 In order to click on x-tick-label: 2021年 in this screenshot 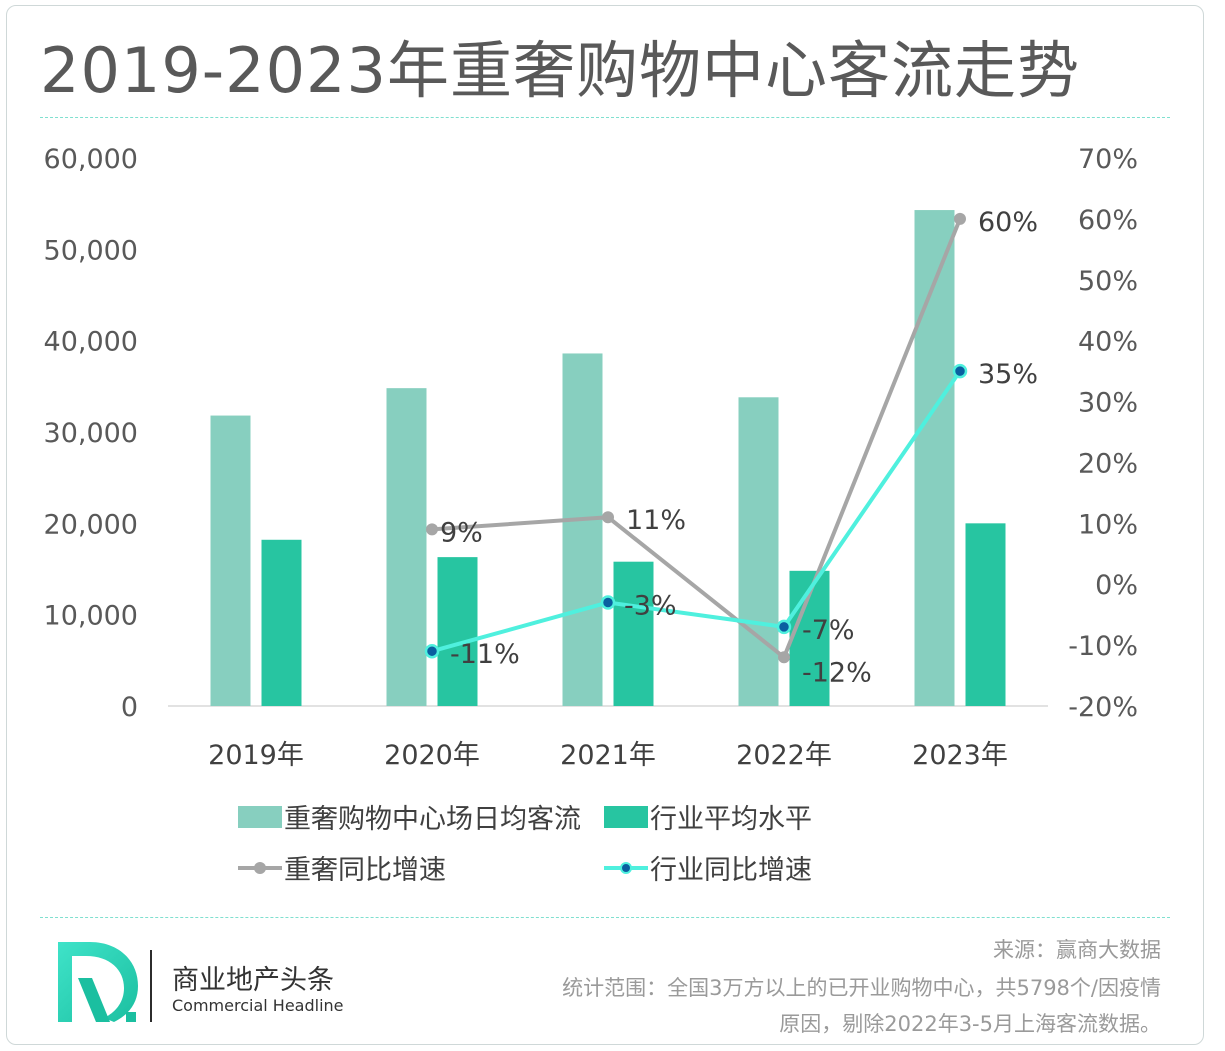, I will do `click(608, 755)`.